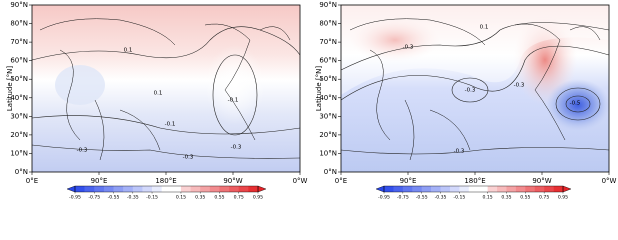 The height and width of the screenshot is (240, 618). Describe the element at coordinates (328, 61) in the screenshot. I see `y-tick-label: 60°N` at that location.